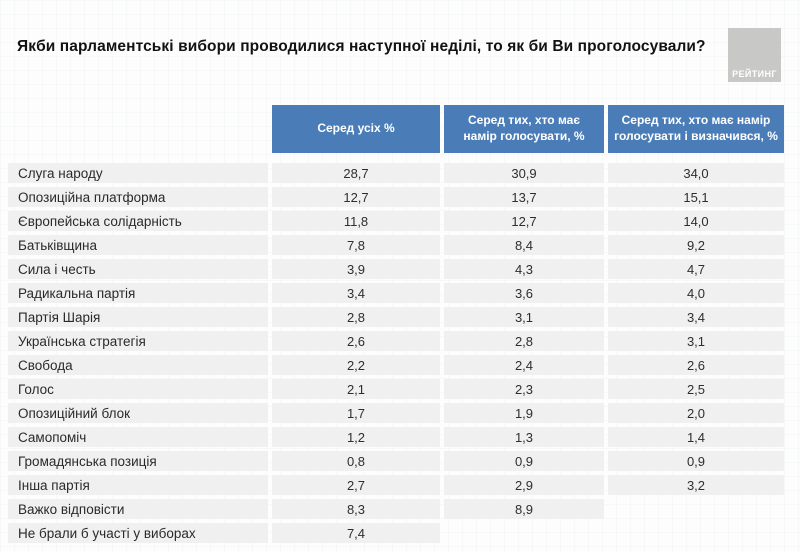 The width and height of the screenshot is (800, 552). Describe the element at coordinates (356, 437) in the screenshot. I see `value-cell-among-all: 1,2` at that location.